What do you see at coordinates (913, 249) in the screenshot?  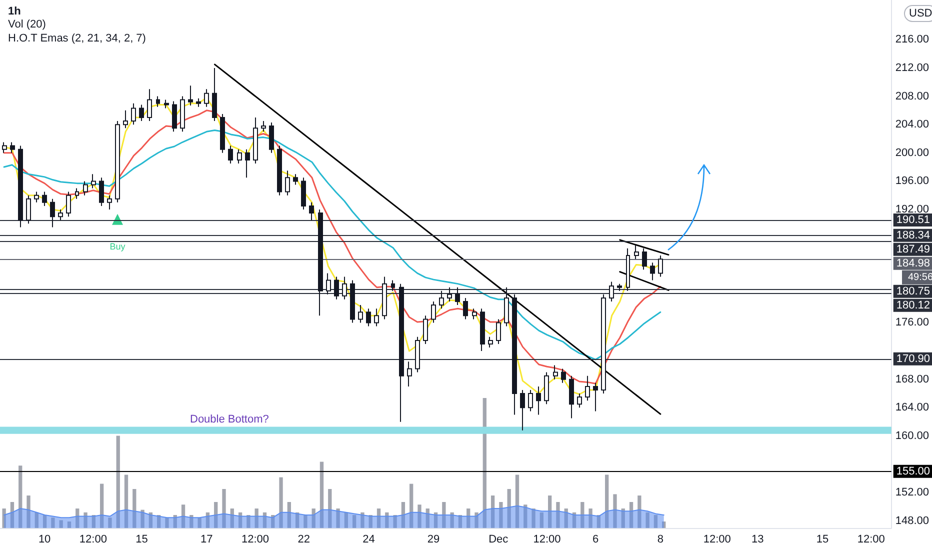 I see `ref-line-label: 187.49` at bounding box center [913, 249].